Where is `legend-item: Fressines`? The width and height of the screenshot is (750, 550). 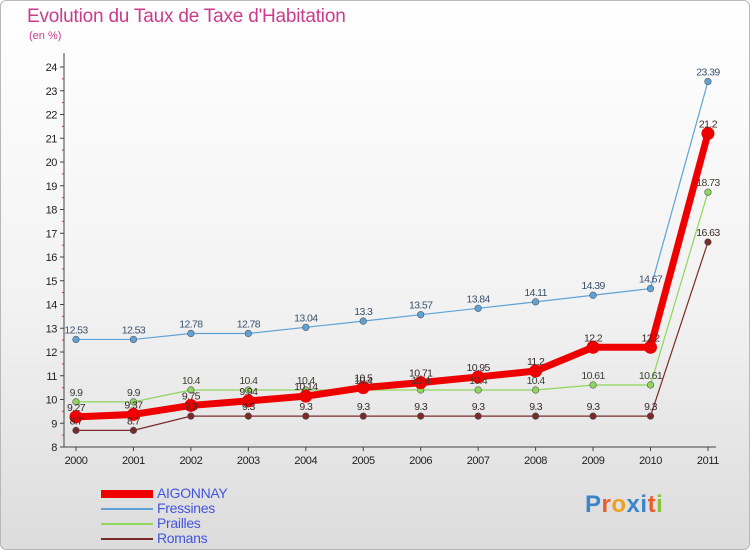
legend-item: Fressines is located at coordinates (201, 508).